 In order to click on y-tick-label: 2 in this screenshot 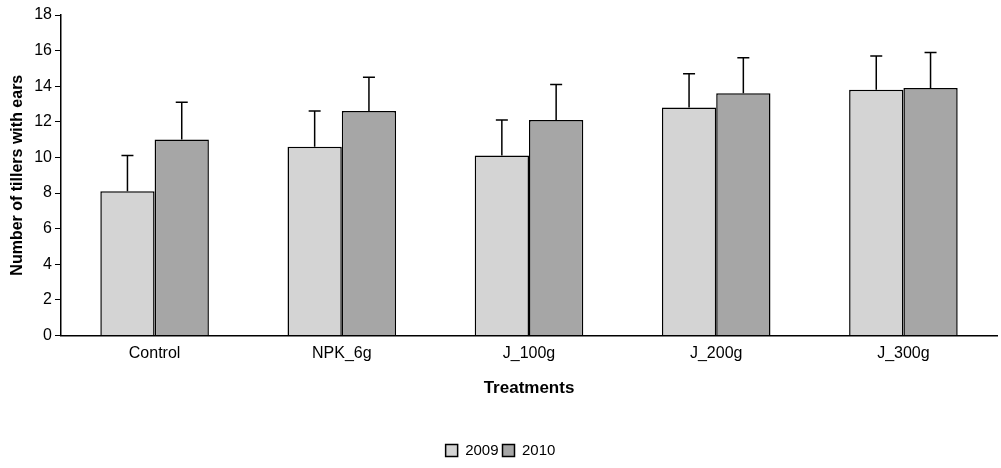, I will do `click(48, 299)`.